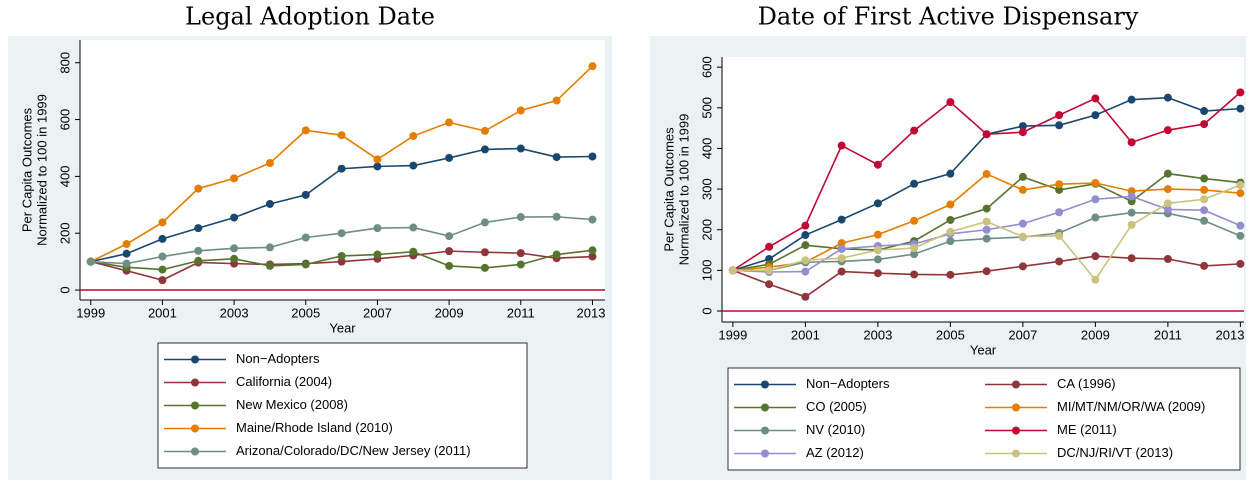 This screenshot has width=1250, height=483. I want to click on y-tick-label: 0, so click(64, 289).